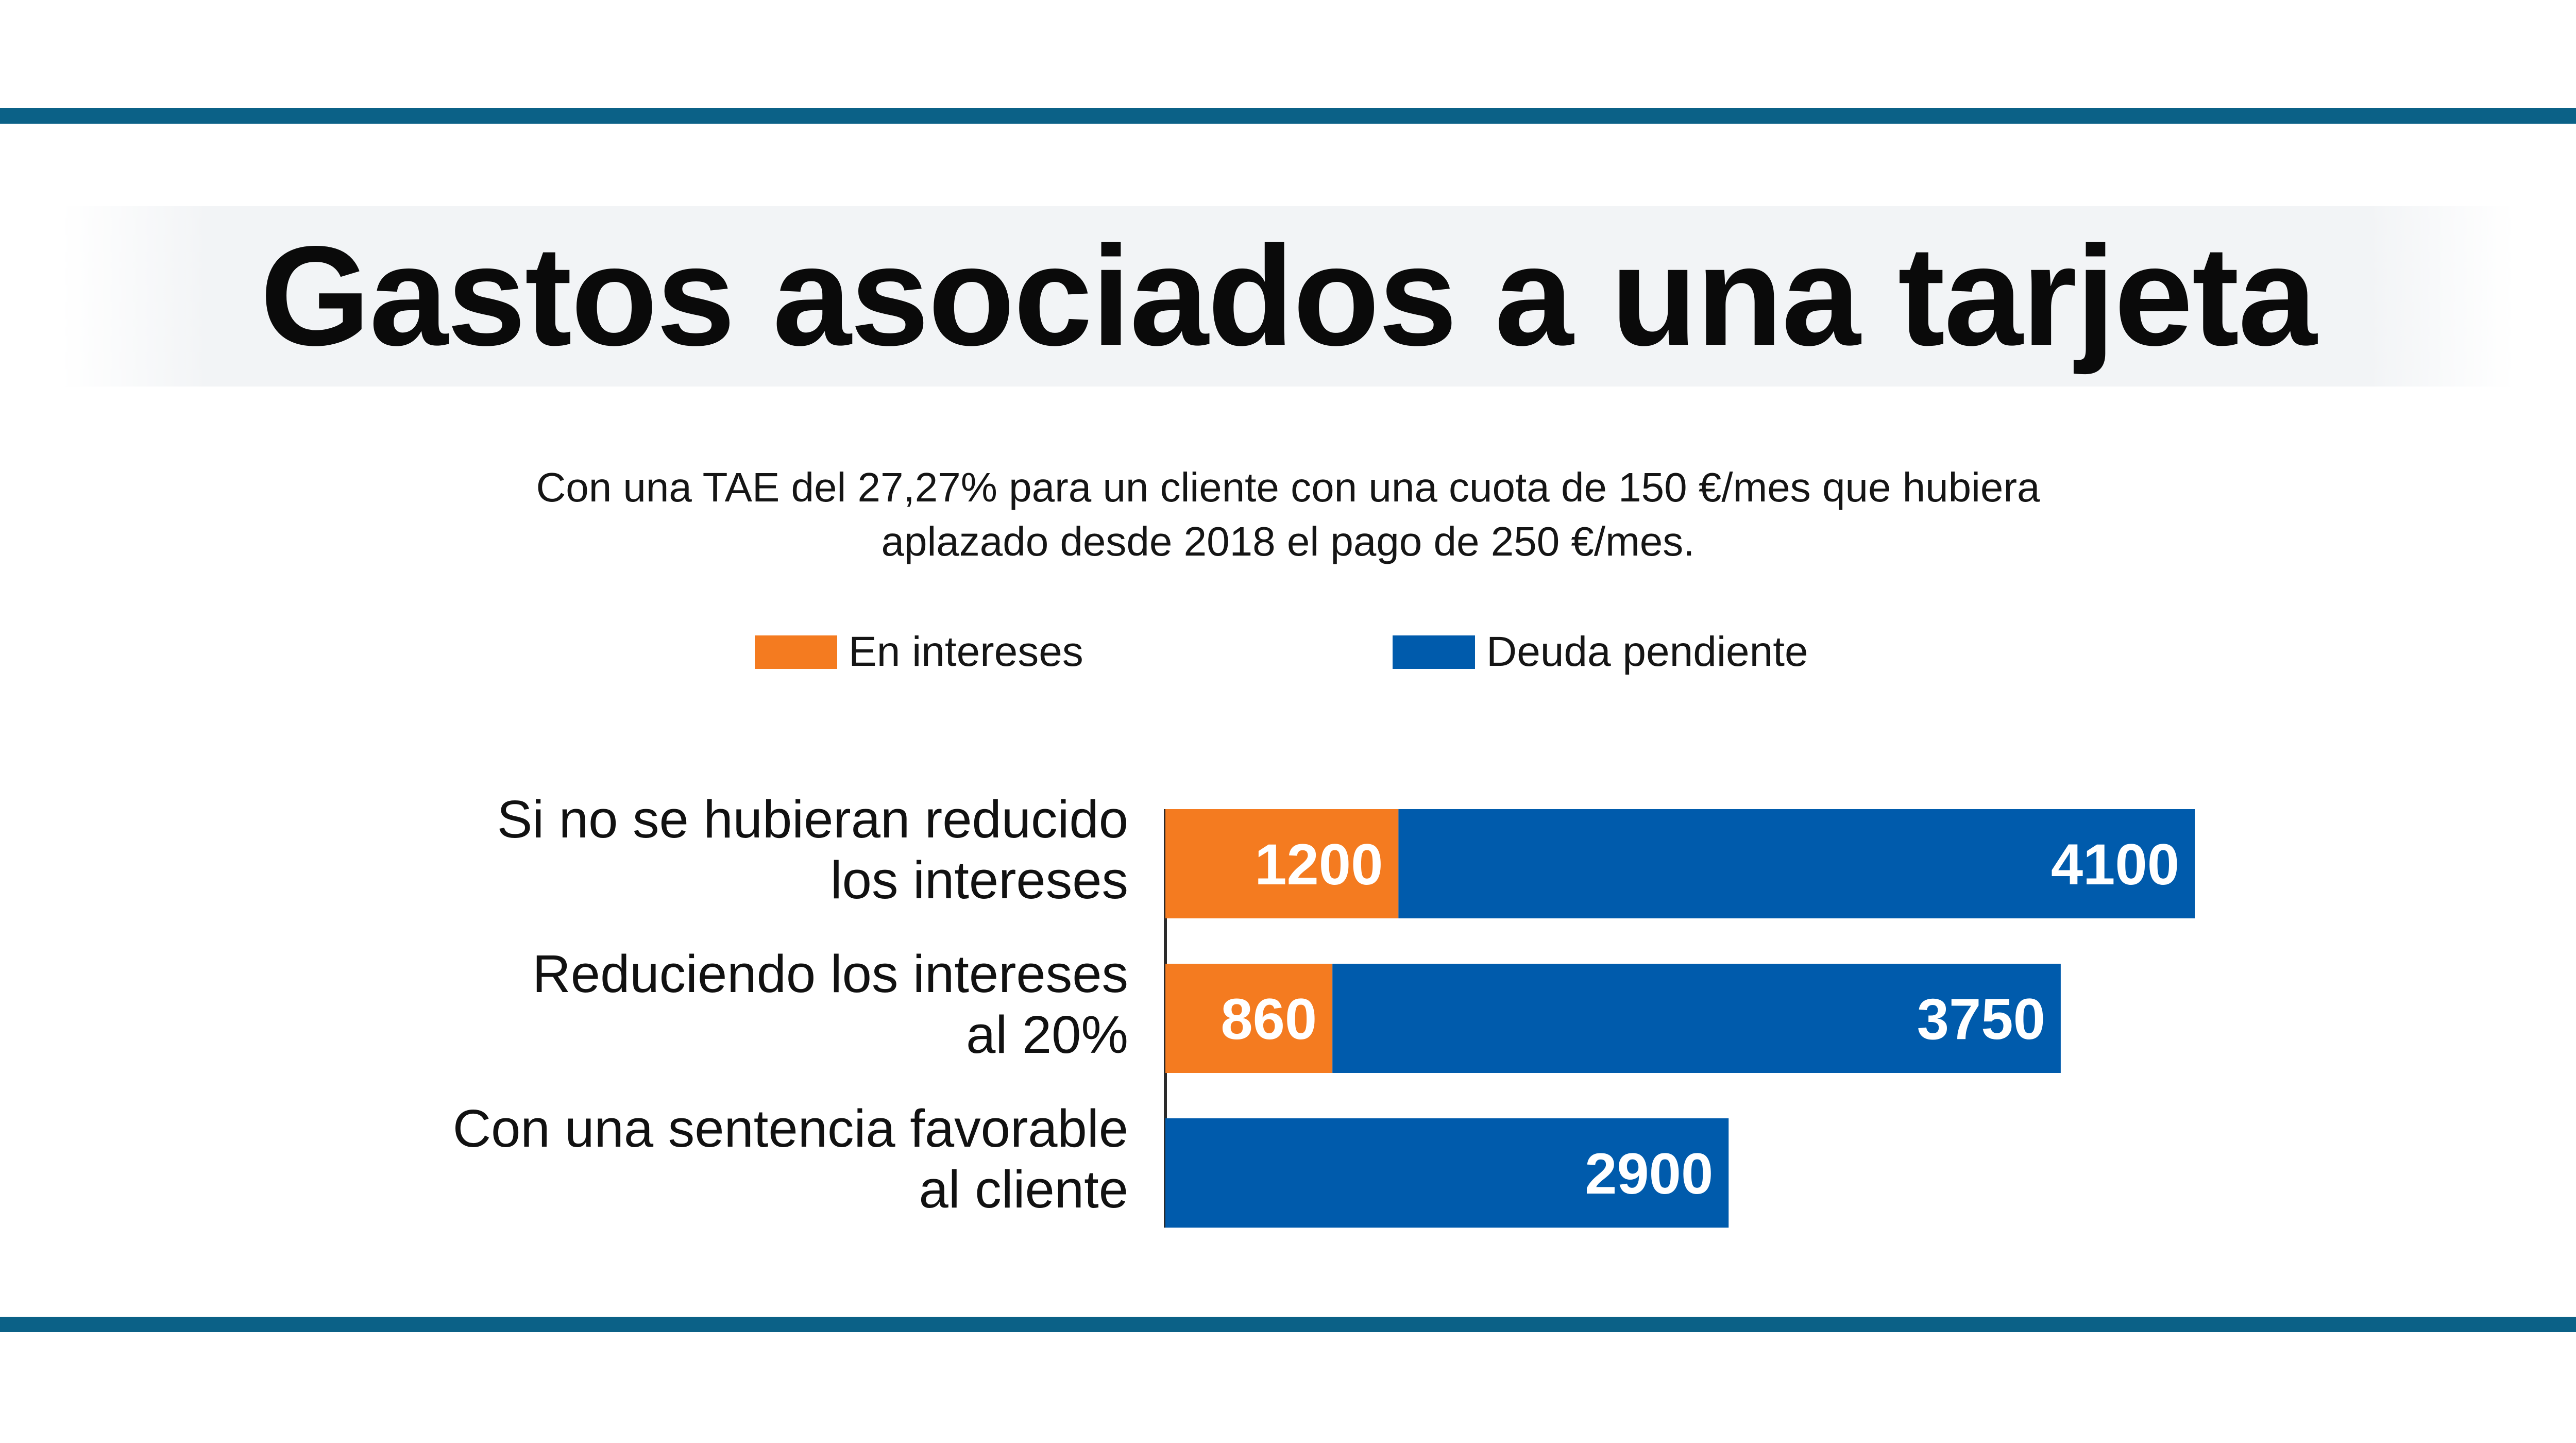 This screenshot has width=2576, height=1443. I want to click on top-rule, so click(1288, 116).